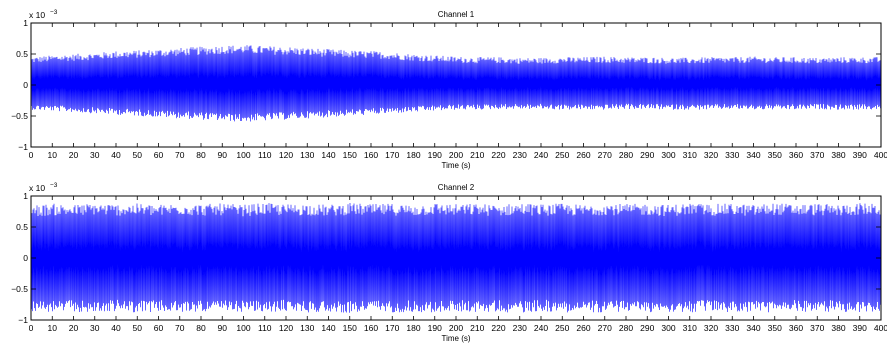  Describe the element at coordinates (223, 328) in the screenshot. I see `channel-2-x-tick-label: 90` at that location.